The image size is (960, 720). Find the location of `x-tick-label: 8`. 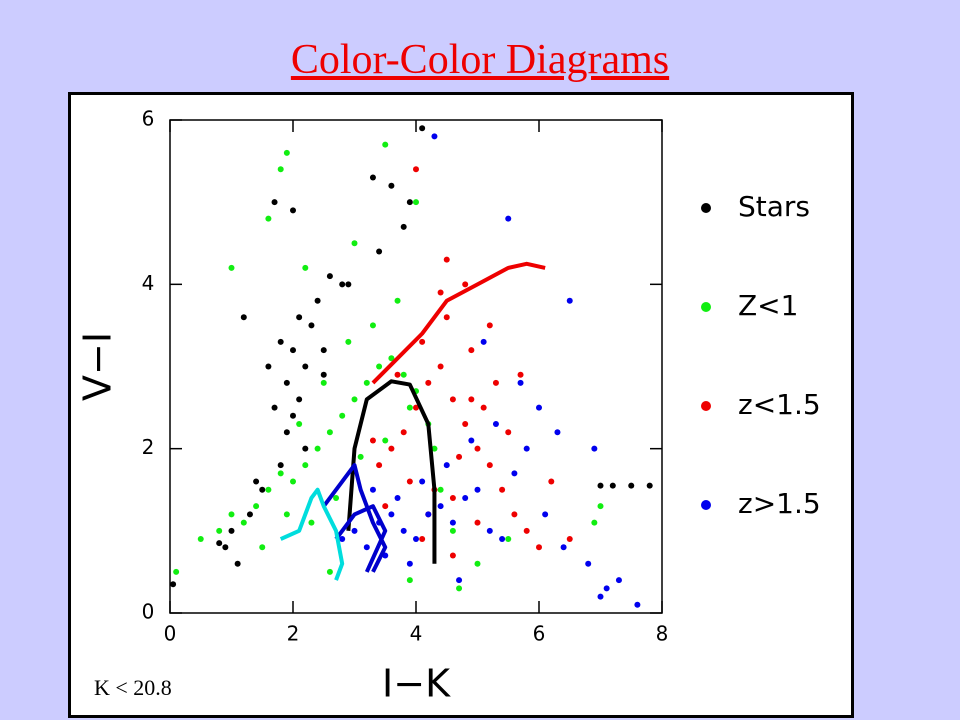

x-tick-label: 8 is located at coordinates (662, 634).